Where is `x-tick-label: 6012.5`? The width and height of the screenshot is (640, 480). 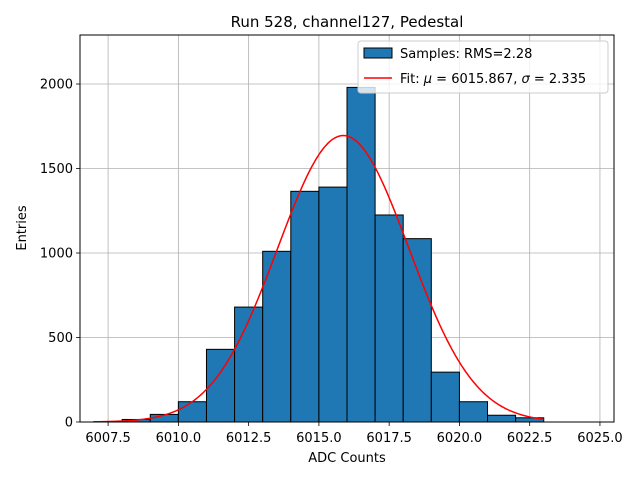 x-tick-label: 6012.5 is located at coordinates (249, 438).